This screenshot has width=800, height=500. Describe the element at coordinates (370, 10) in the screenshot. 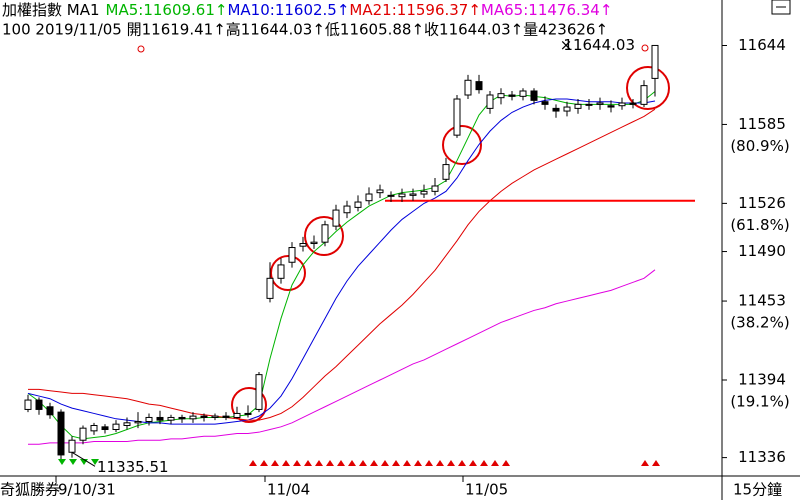

I see `legend-name: MA21` at that location.